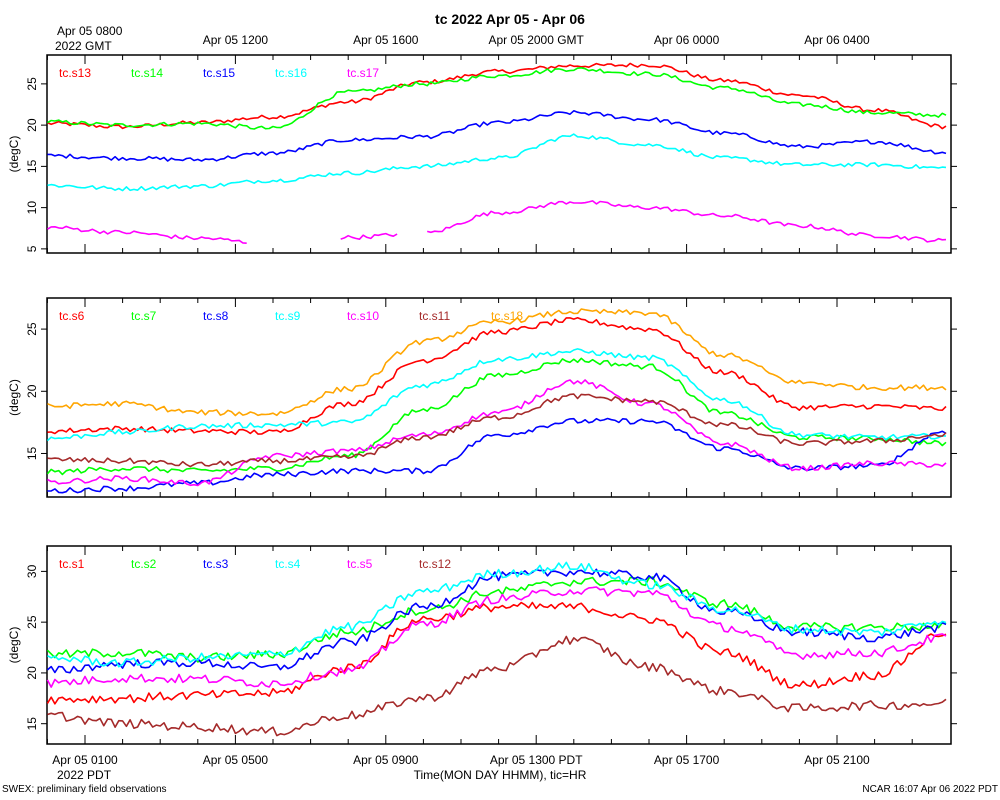 The width and height of the screenshot is (1000, 800). Describe the element at coordinates (837, 760) in the screenshot. I see `bottom-axis-label: Apr 05 2100` at that location.